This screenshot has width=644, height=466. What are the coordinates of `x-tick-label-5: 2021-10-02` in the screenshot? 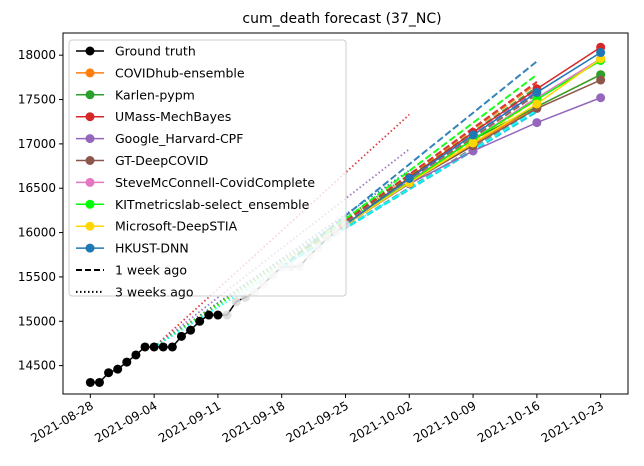 It's located at (380, 421).